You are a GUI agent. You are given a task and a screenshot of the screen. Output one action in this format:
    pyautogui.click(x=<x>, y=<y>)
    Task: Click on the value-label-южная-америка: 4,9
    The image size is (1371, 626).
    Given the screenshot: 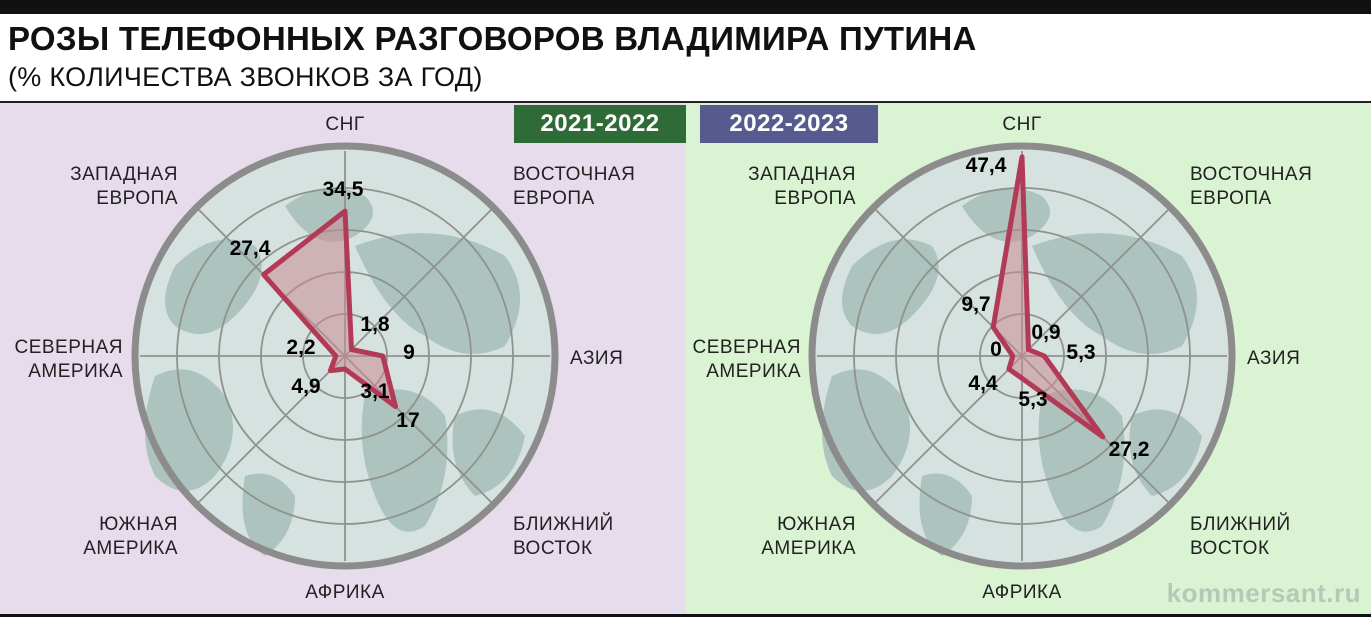 What is the action you would take?
    pyautogui.click(x=305, y=386)
    